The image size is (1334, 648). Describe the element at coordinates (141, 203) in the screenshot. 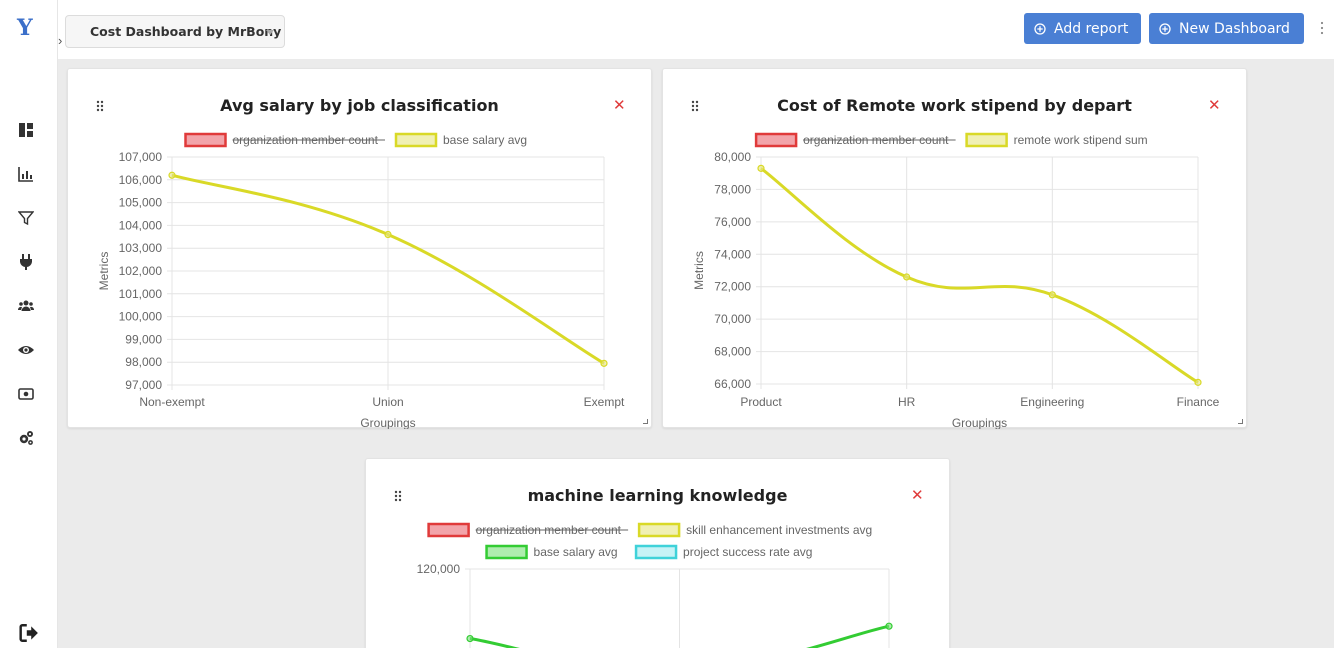

I see `y-tick-label: 105,000` at that location.